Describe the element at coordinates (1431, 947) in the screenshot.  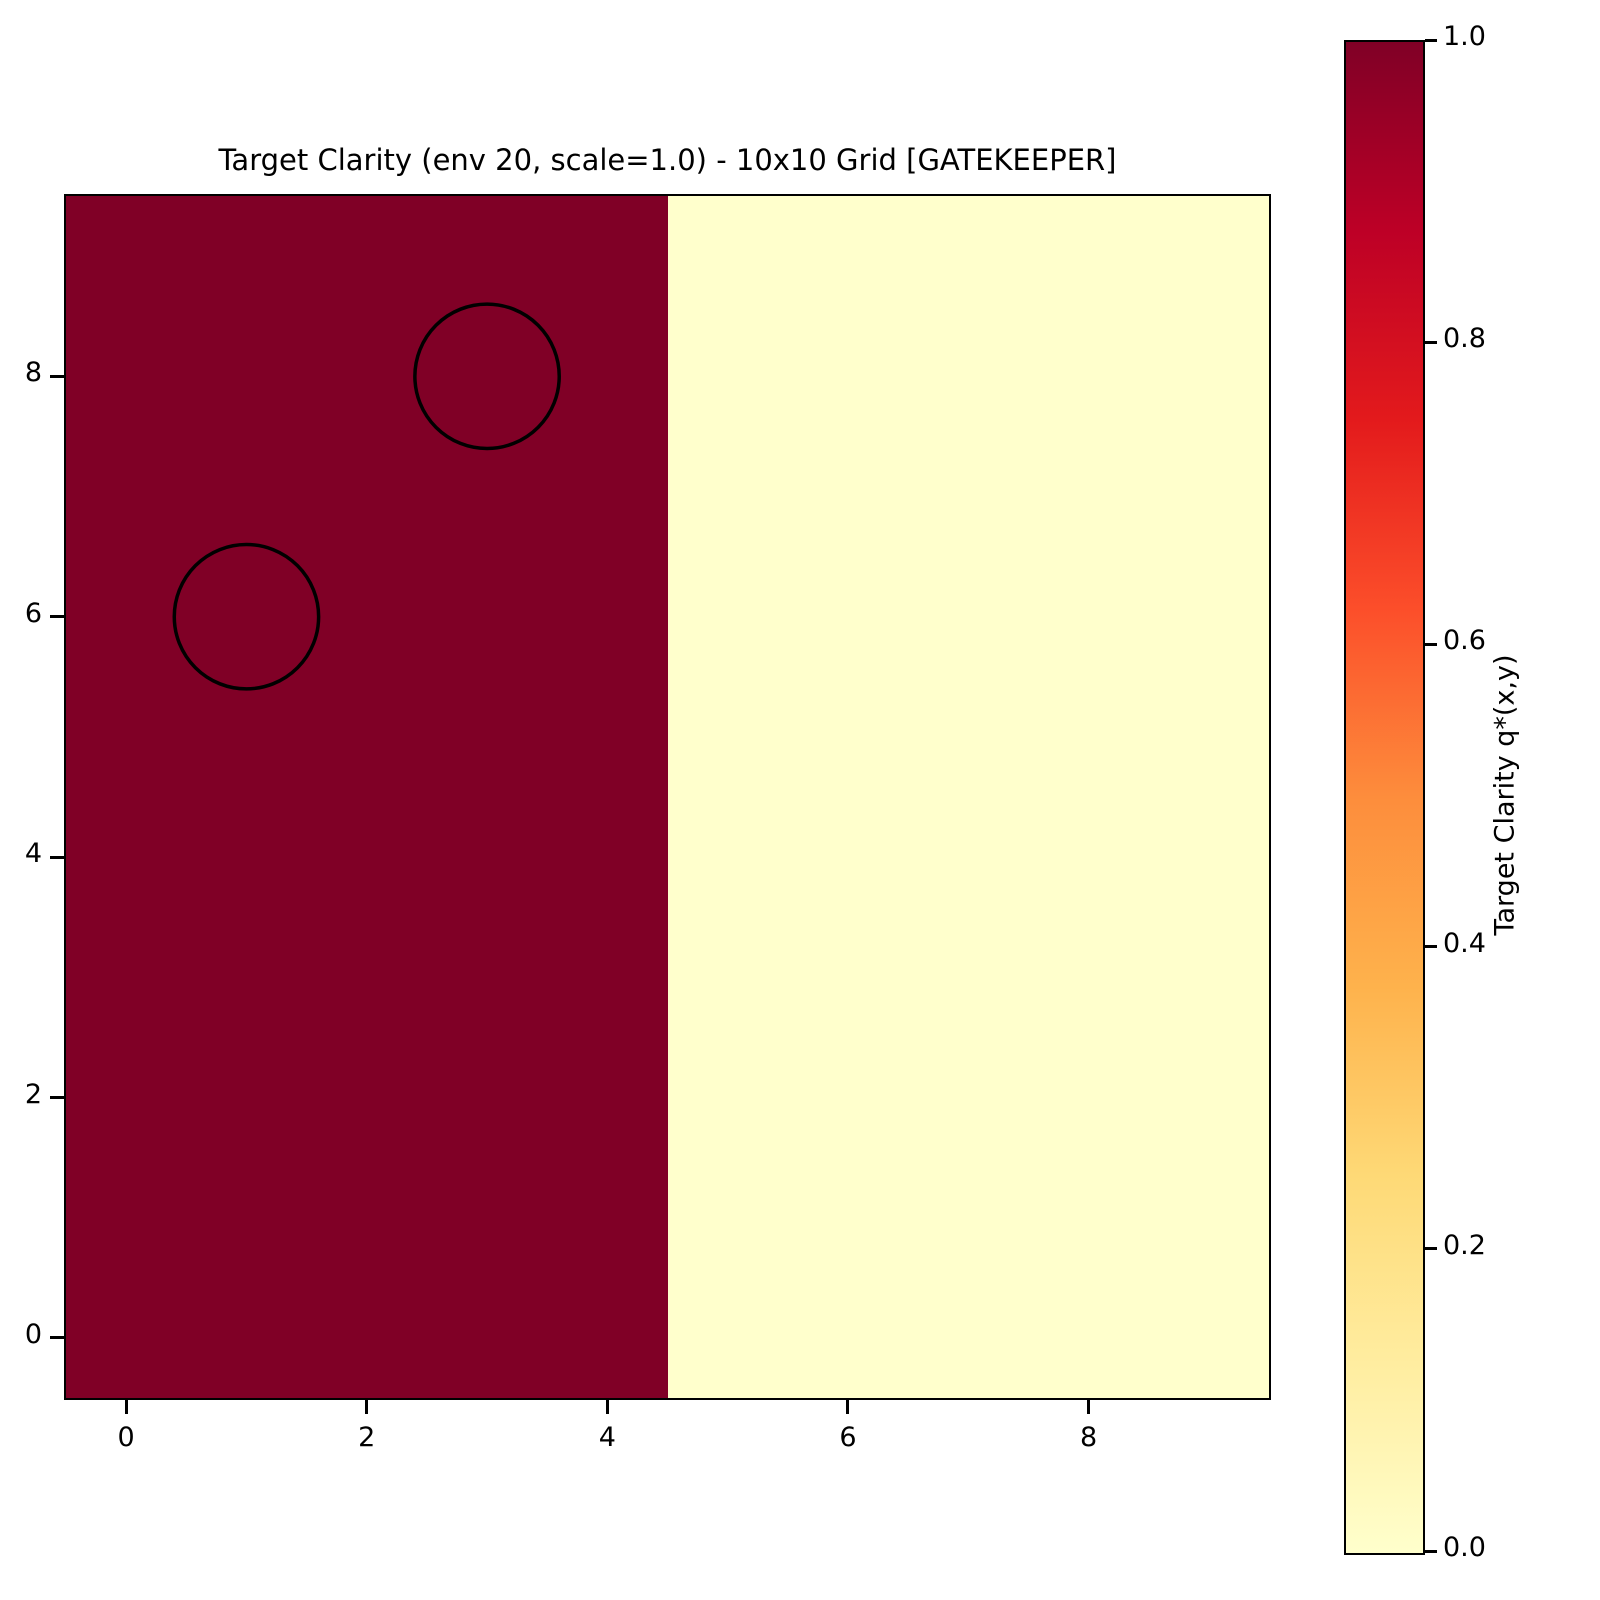
I see `colorbar-tick-mark-0.4` at that location.